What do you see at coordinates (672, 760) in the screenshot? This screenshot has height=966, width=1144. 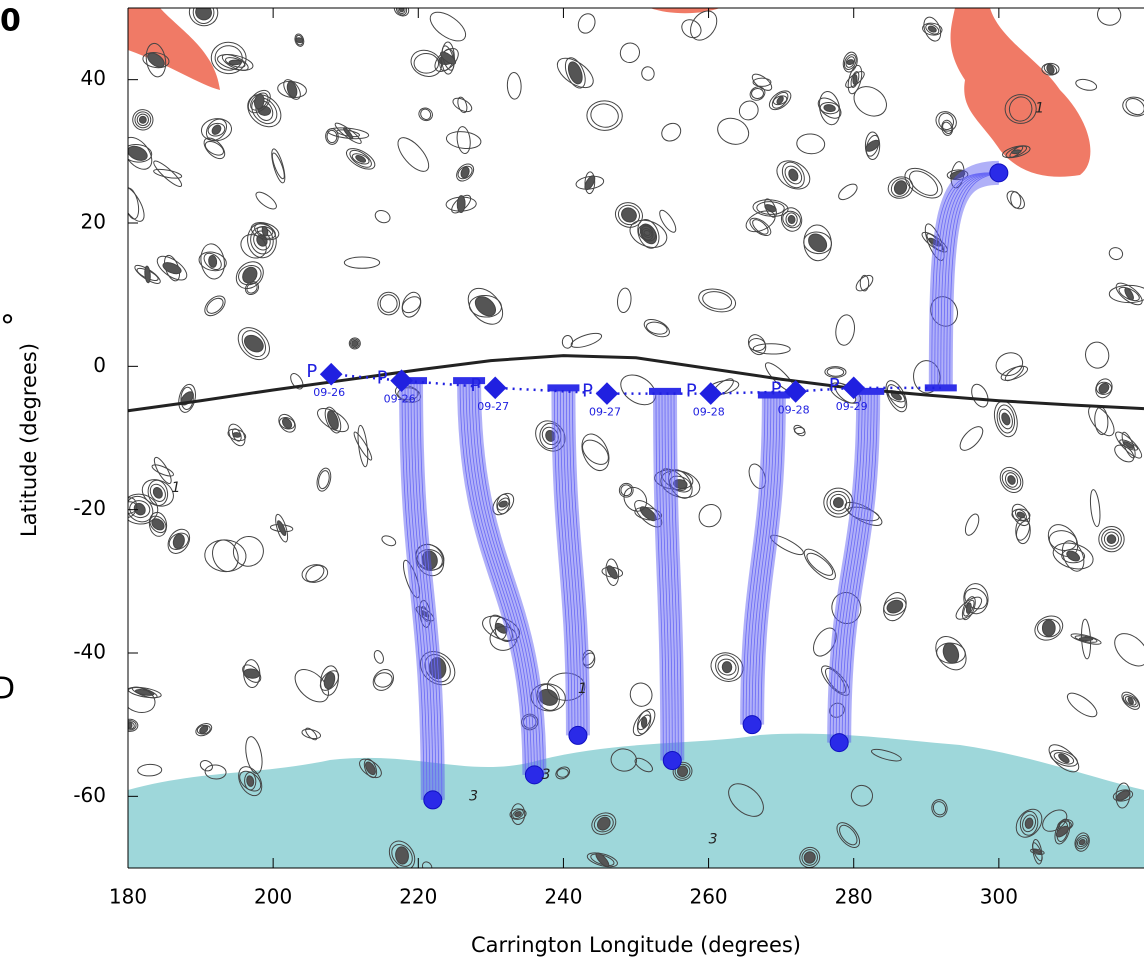 I see `footpoint` at bounding box center [672, 760].